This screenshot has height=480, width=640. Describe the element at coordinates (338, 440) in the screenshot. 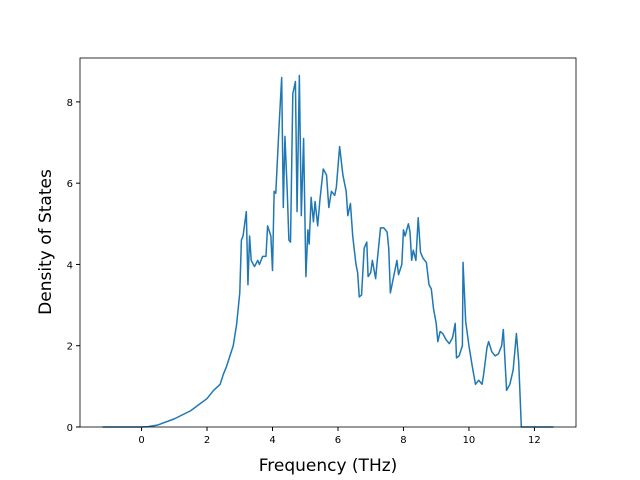

I see `x-tick-label: 6` at that location.